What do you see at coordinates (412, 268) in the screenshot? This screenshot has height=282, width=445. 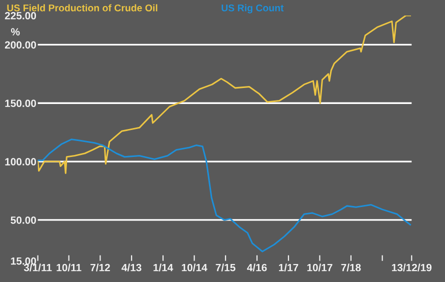 I see `x-tick-label: 13/12/19` at bounding box center [412, 268].